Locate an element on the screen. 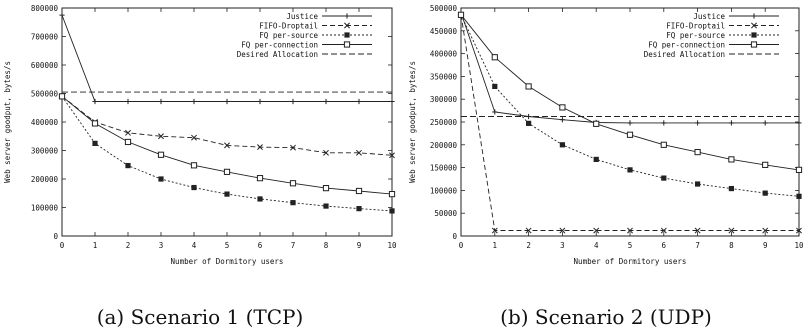 The width and height of the screenshot is (807, 335). series-justice is located at coordinates (630, 67).